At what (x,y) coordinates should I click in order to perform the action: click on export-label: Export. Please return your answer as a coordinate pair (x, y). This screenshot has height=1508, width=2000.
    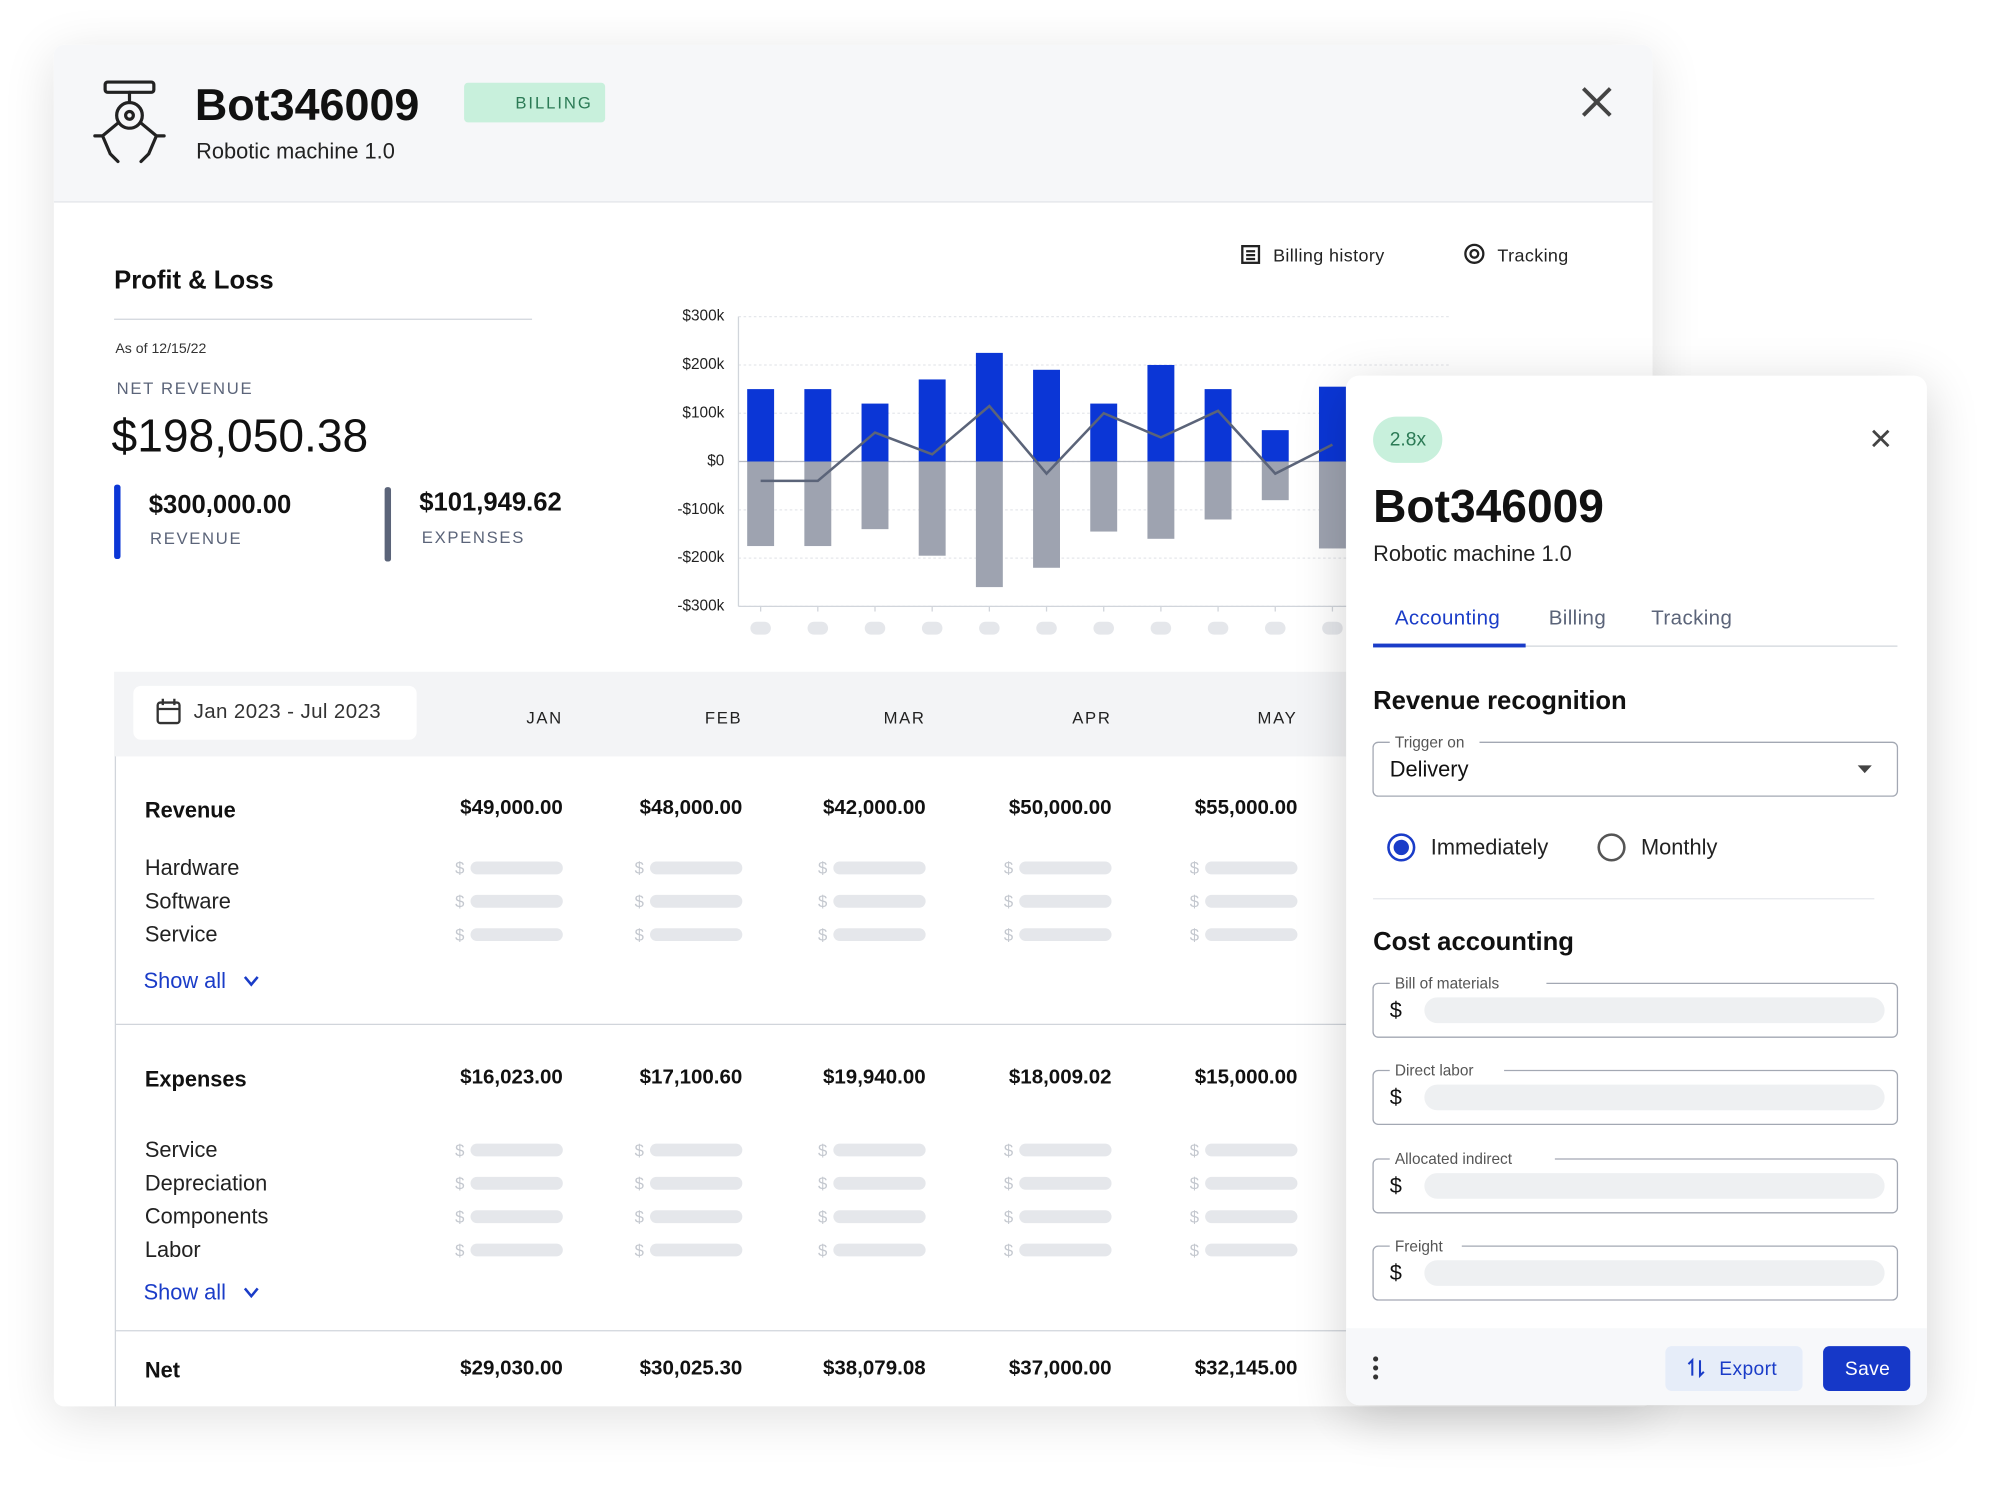
    Looking at the image, I should click on (1748, 1369).